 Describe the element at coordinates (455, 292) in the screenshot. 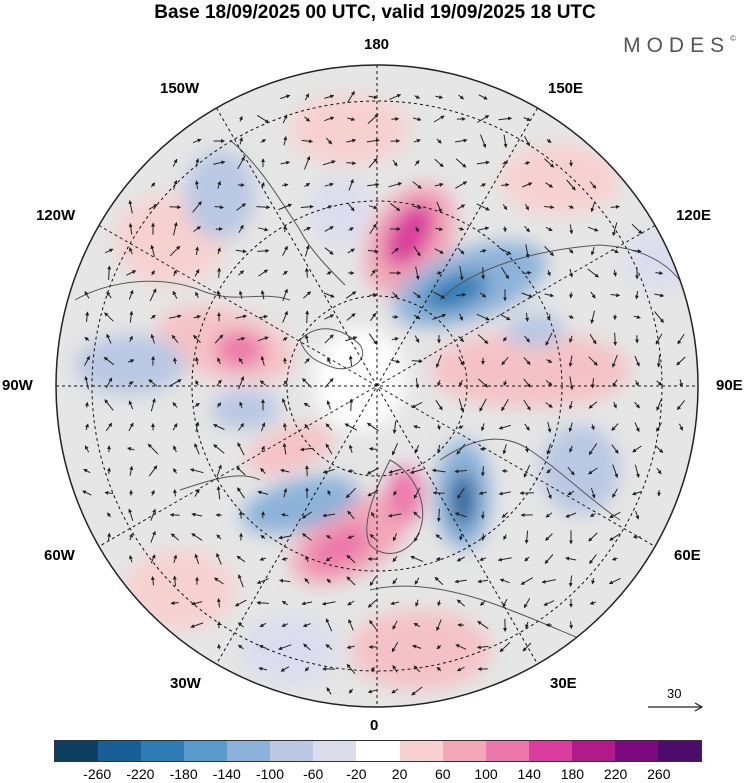

I see `negative-anomaly-core` at that location.